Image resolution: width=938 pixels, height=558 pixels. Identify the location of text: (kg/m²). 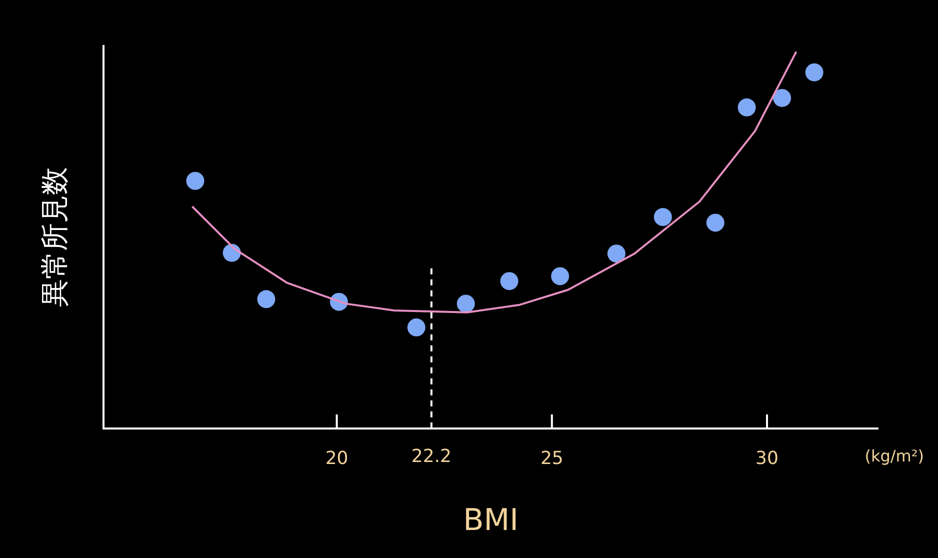
(894, 456).